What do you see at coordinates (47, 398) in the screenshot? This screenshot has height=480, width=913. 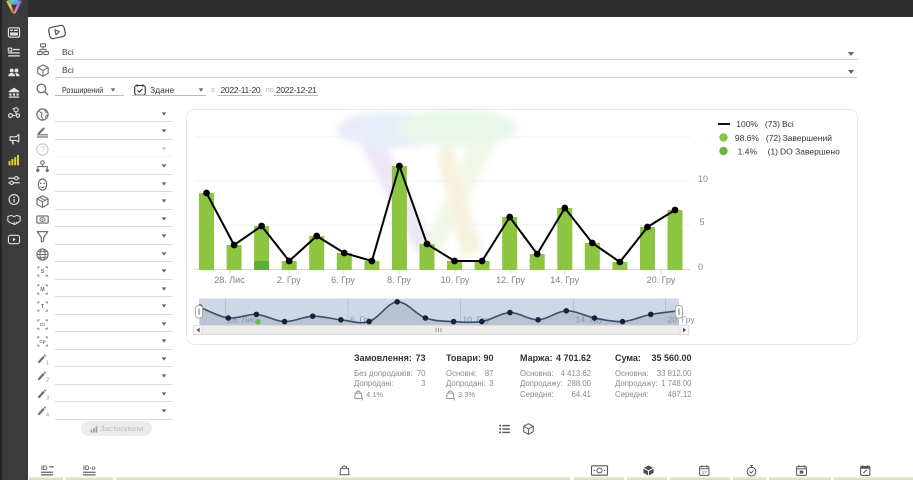 I see `svg-text: 3` at bounding box center [47, 398].